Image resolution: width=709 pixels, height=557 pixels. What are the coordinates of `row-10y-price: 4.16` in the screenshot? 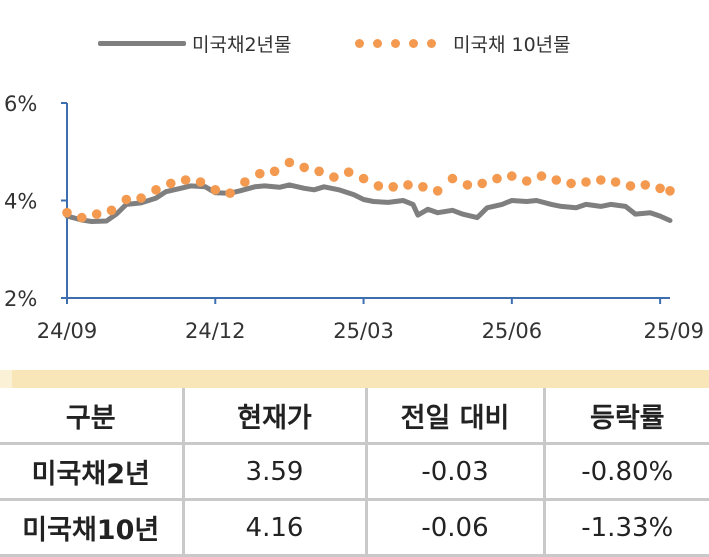 It's located at (273, 528).